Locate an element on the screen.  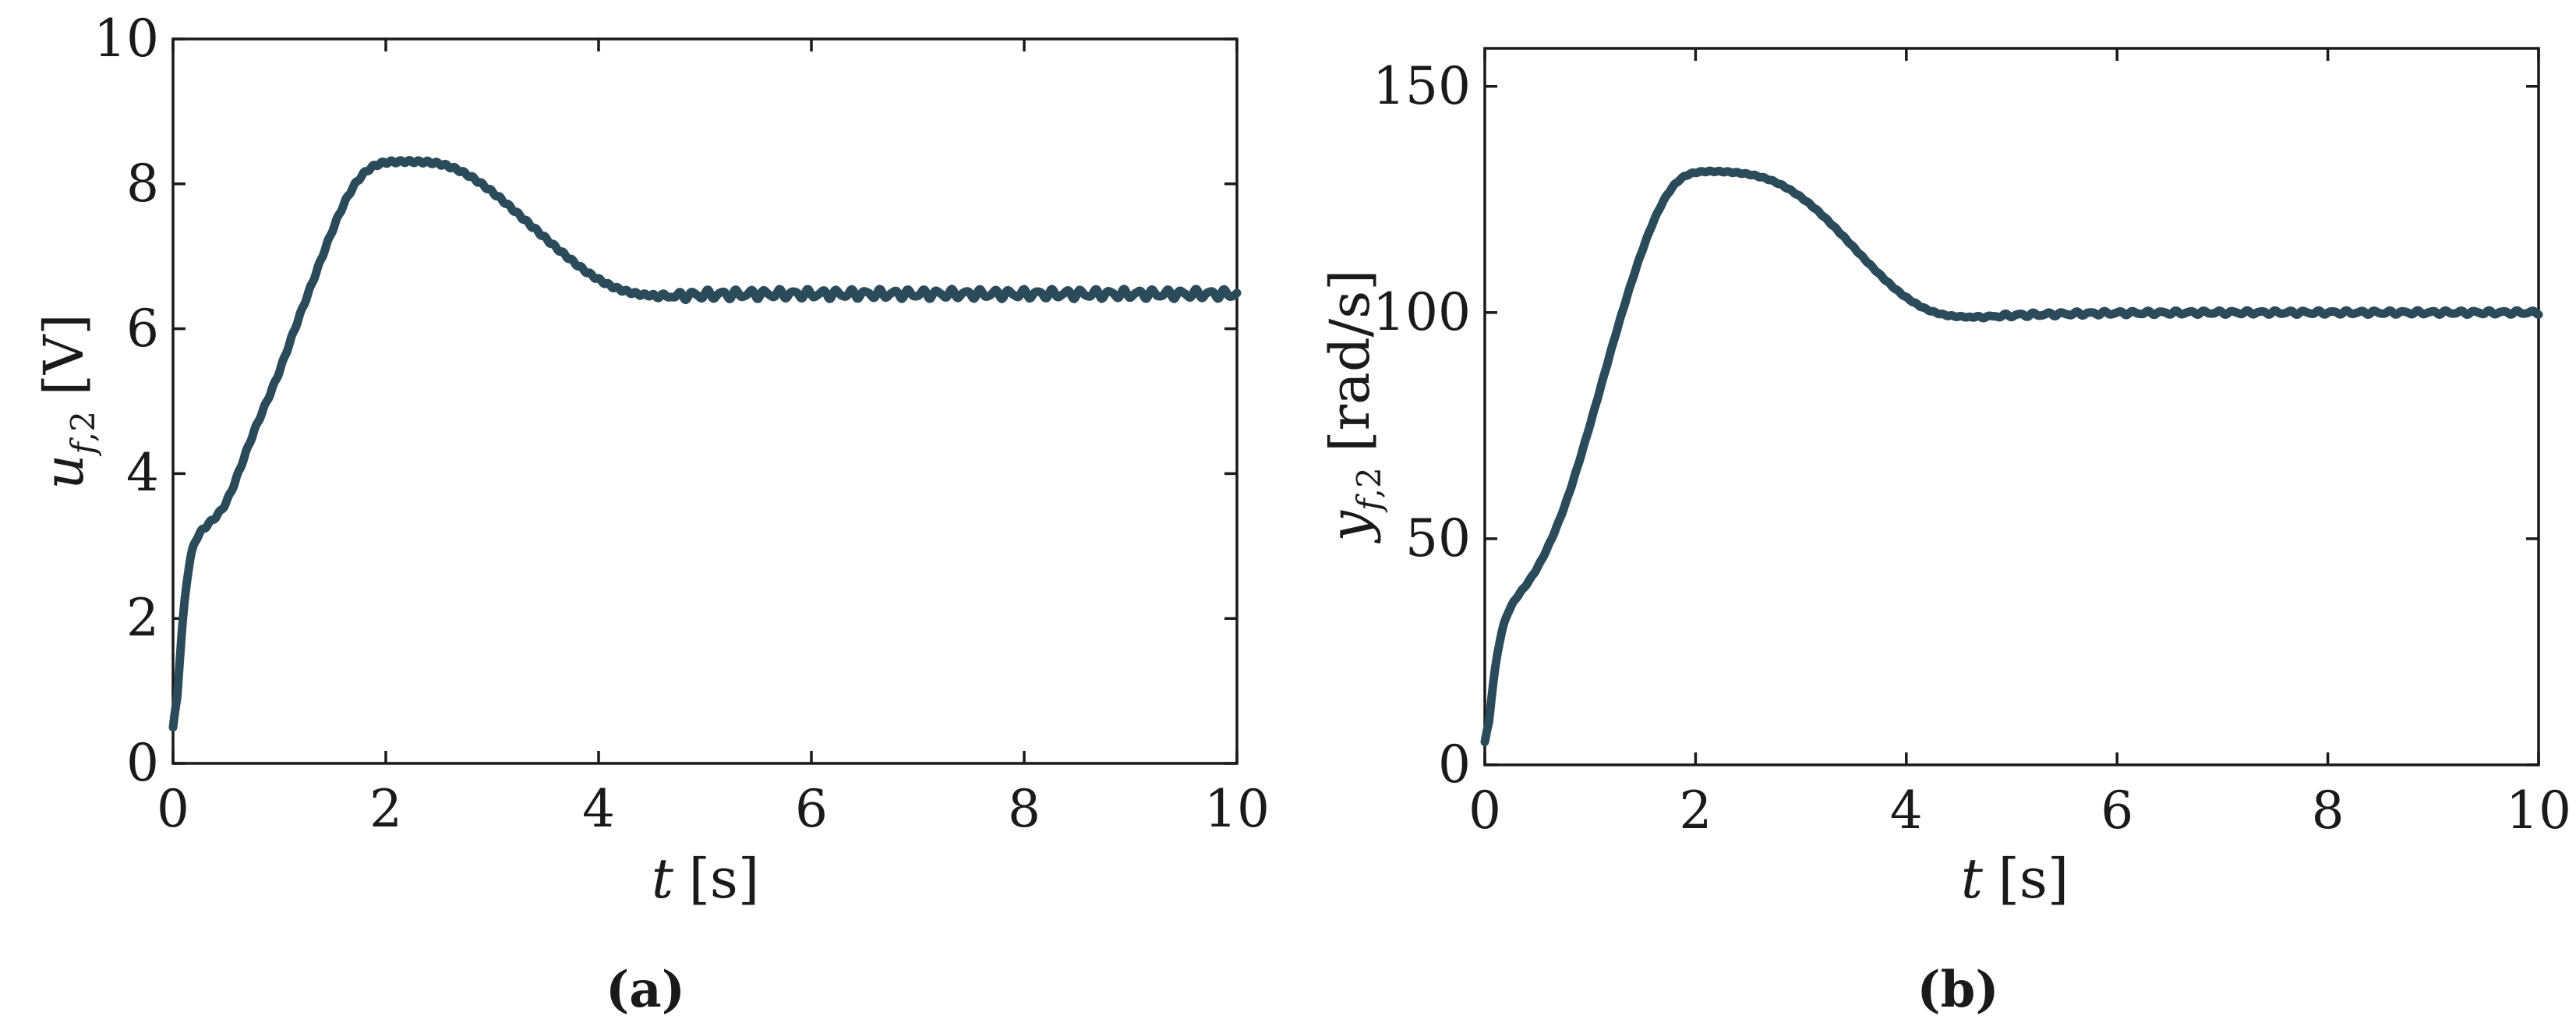
y-unit-b: [rad/s] is located at coordinates (1350, 360).